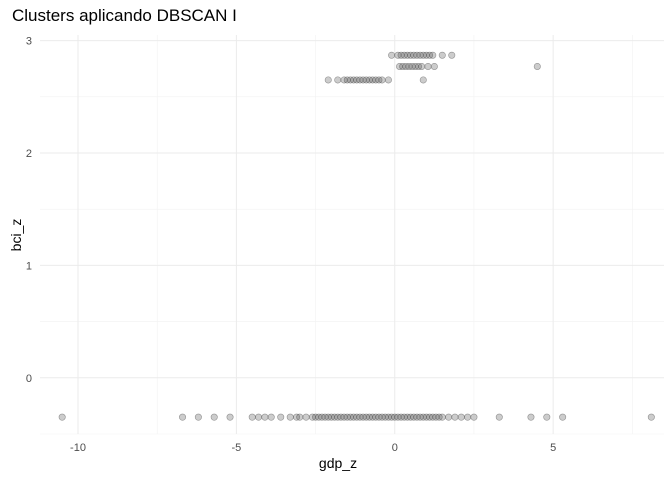  What do you see at coordinates (29, 379) in the screenshot?
I see `y-tick-label: 0` at bounding box center [29, 379].